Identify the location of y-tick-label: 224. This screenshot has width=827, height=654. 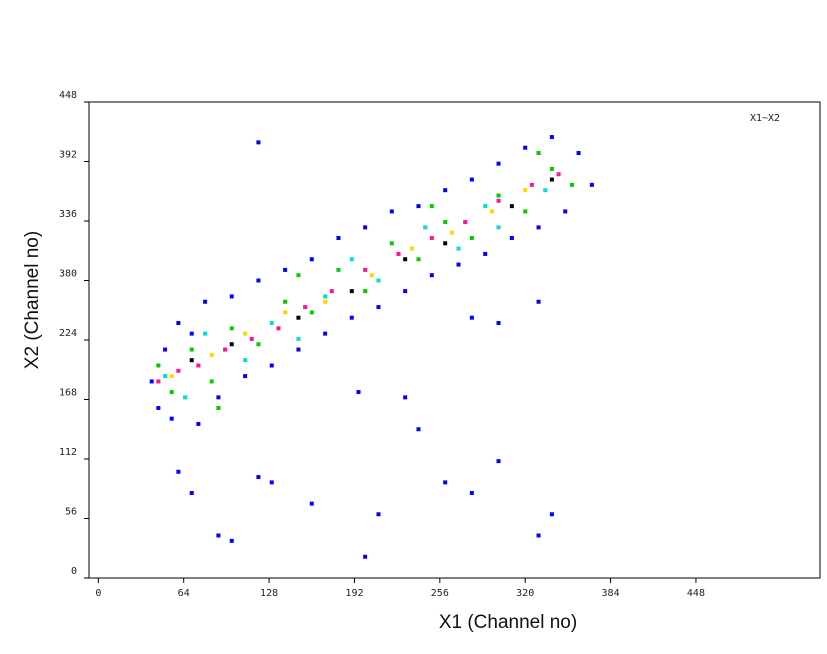
(68, 333).